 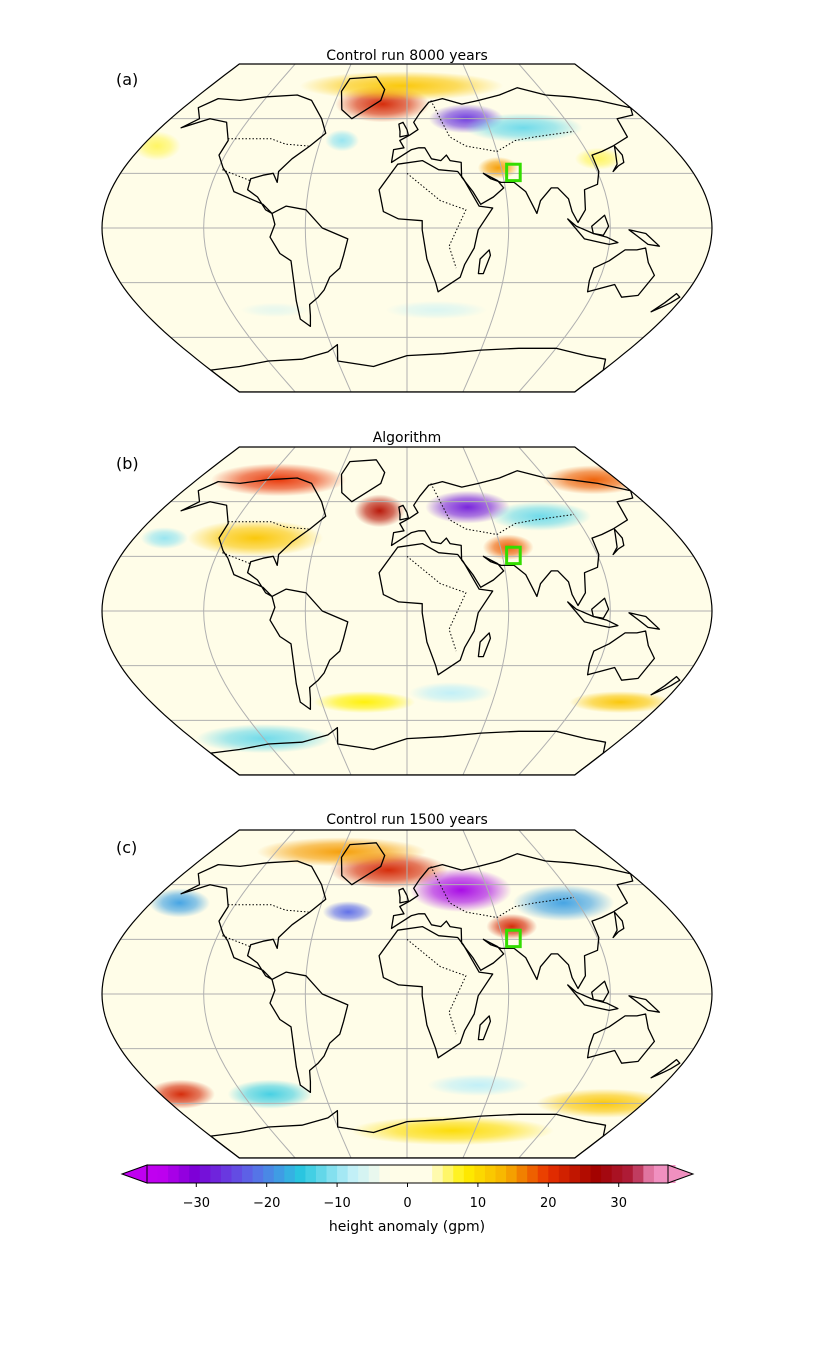 What do you see at coordinates (681, 1174) in the screenshot?
I see `colorbar-over-arrow` at bounding box center [681, 1174].